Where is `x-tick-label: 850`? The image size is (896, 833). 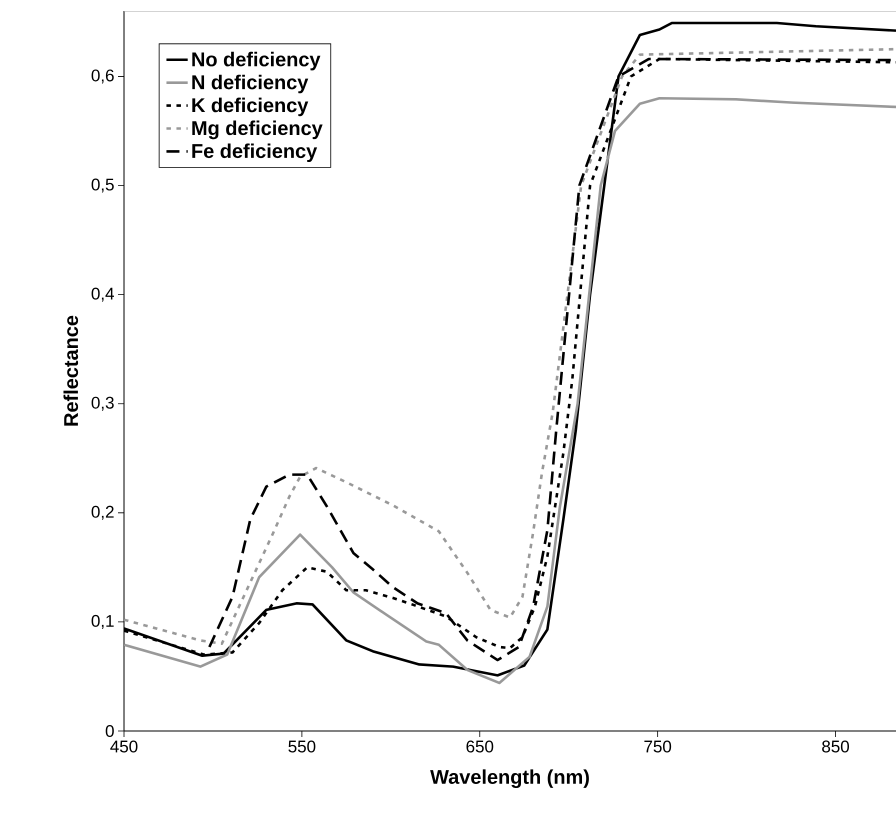 x-tick-label: 850 is located at coordinates (836, 746).